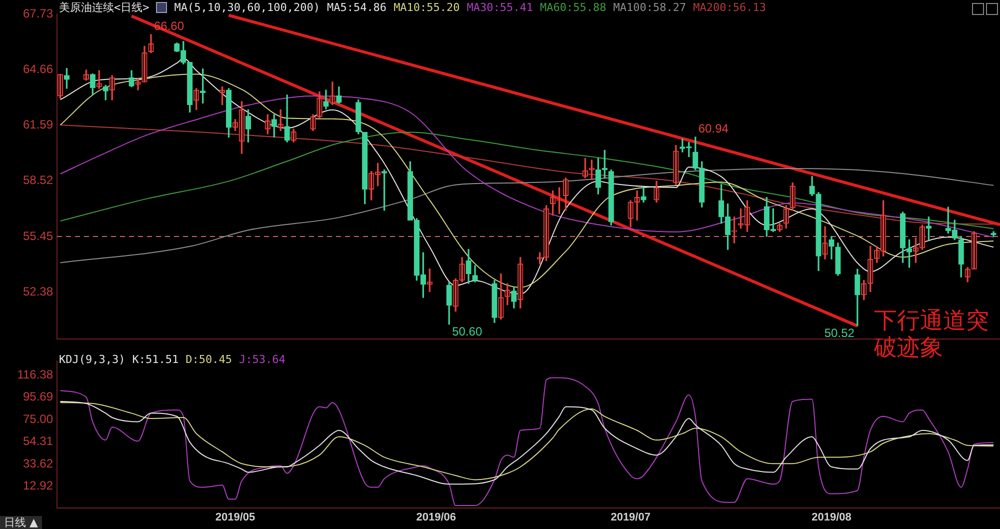 The image size is (1000, 529). Describe the element at coordinates (467, 331) in the screenshot. I see `annotation: 50.60` at that location.